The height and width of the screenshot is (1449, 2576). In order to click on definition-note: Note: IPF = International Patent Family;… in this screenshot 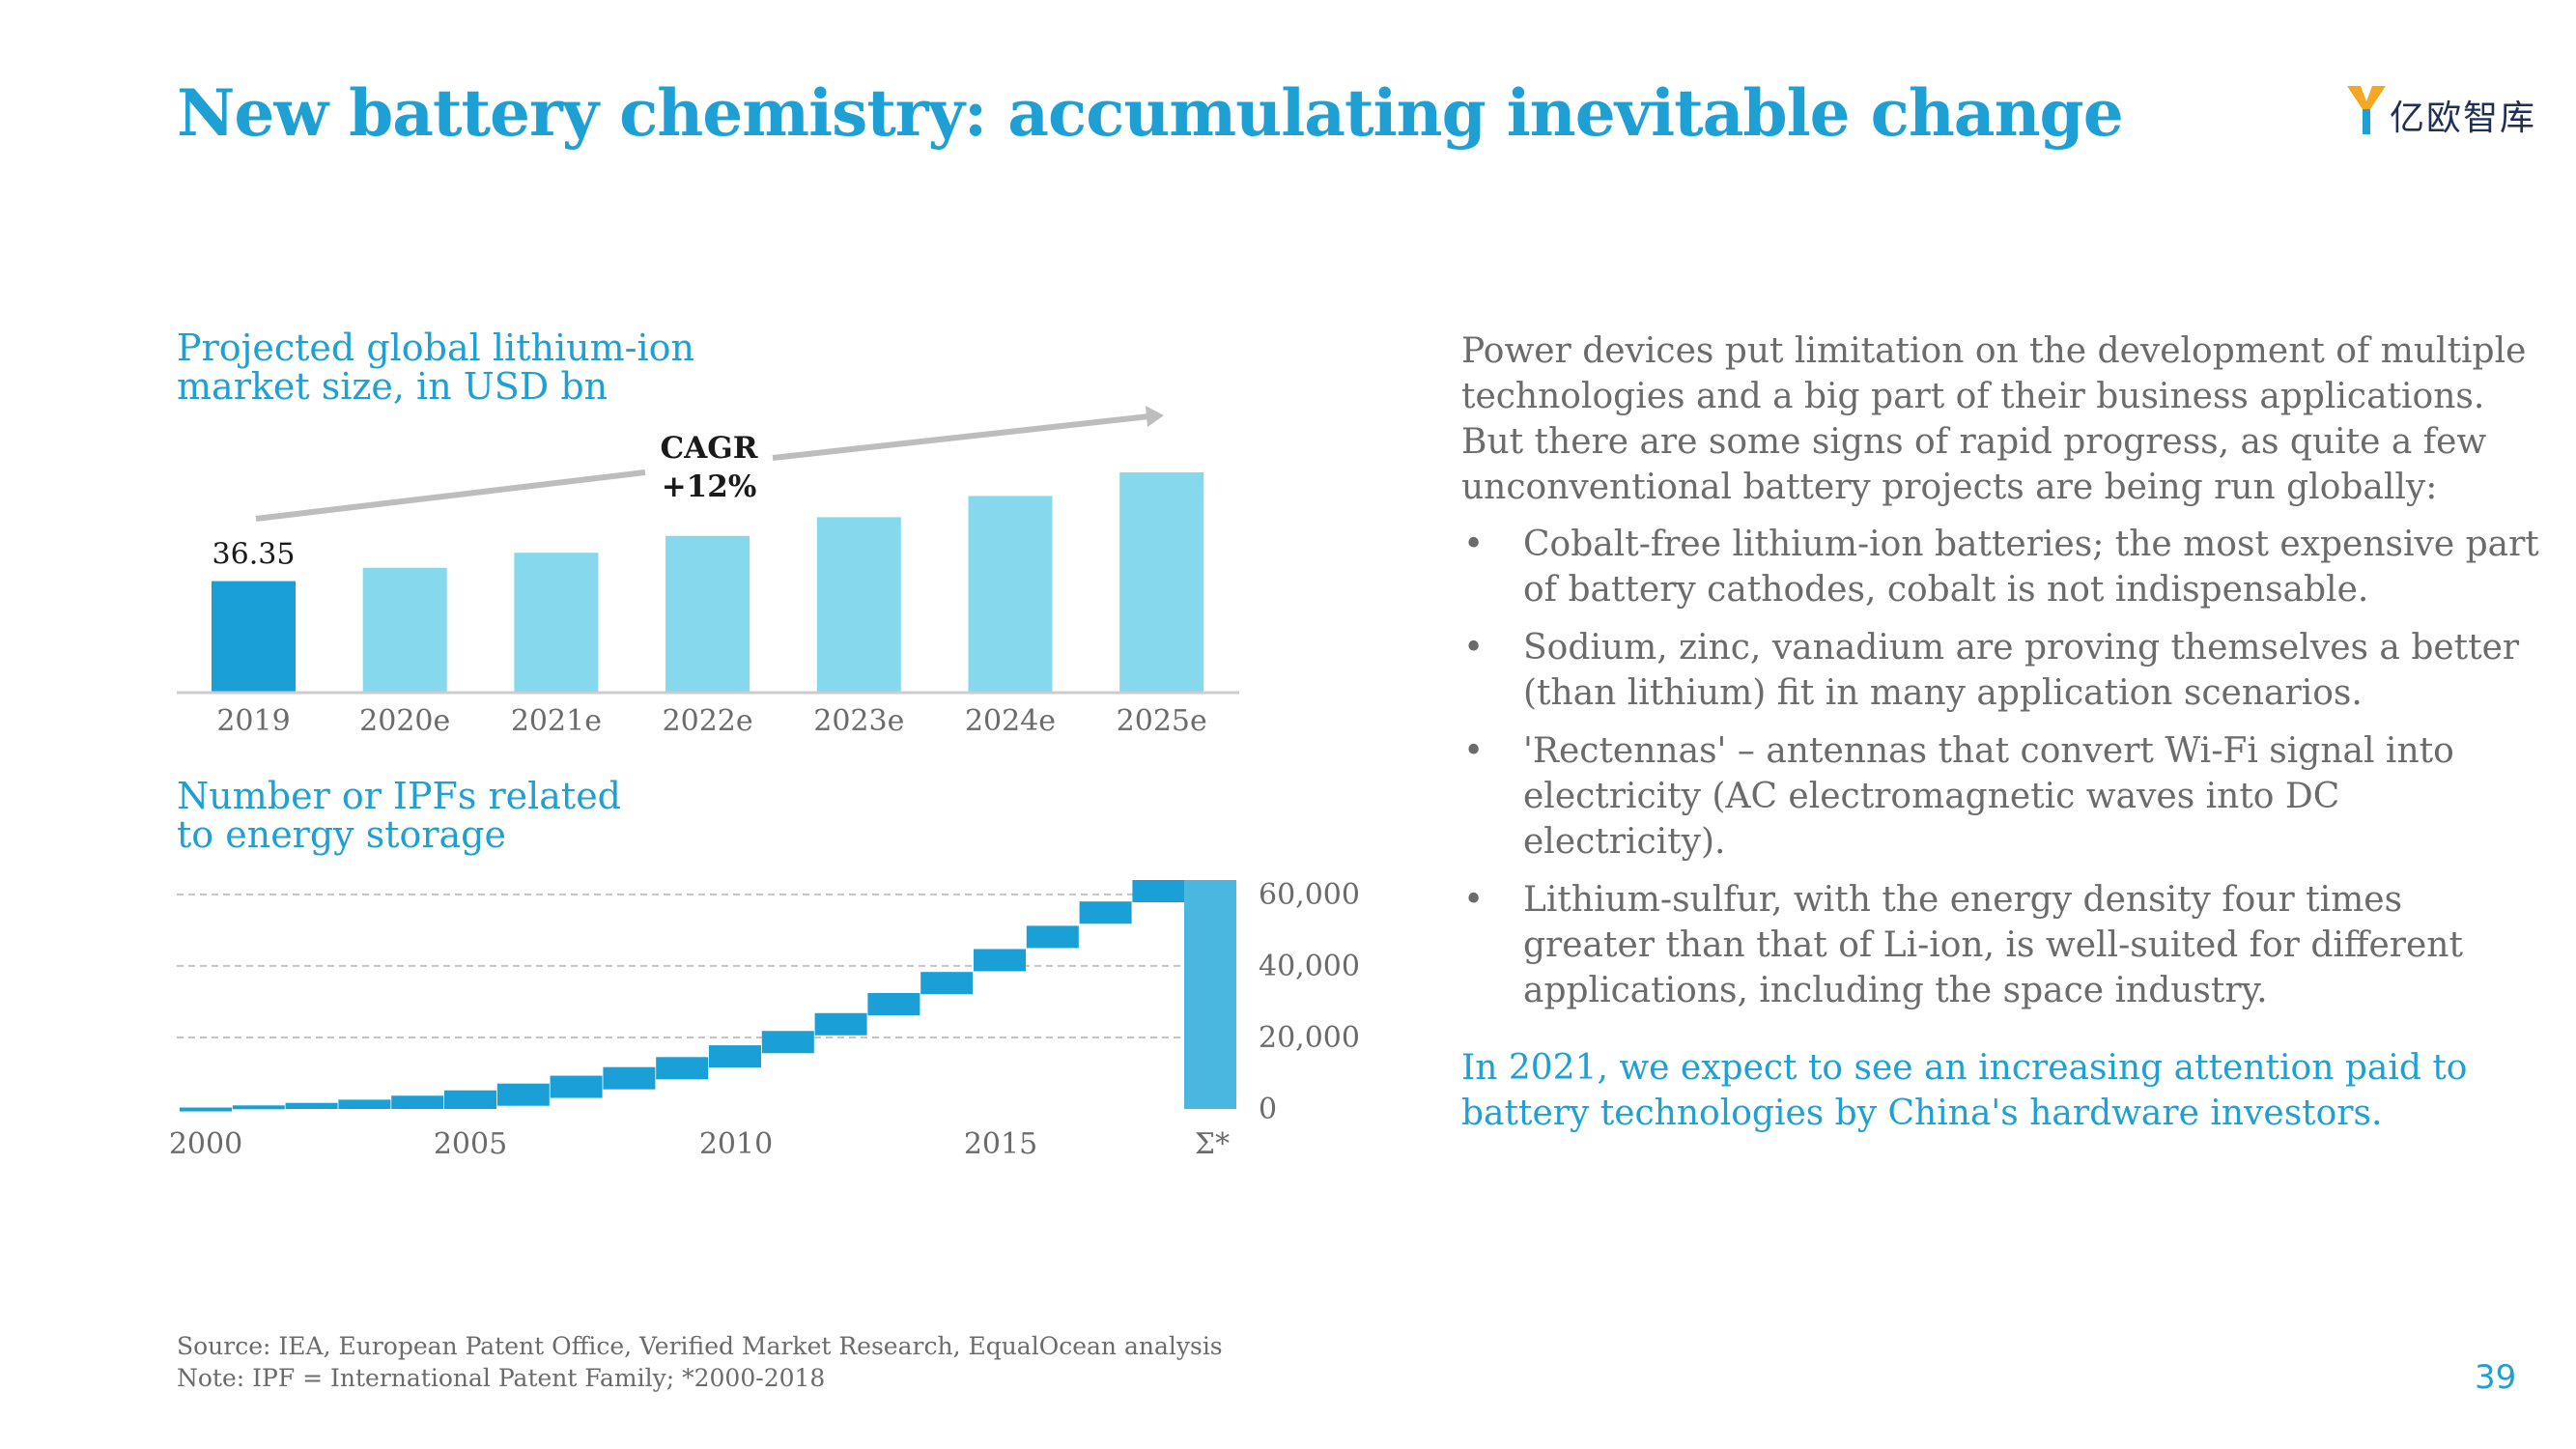, I will do `click(501, 1378)`.